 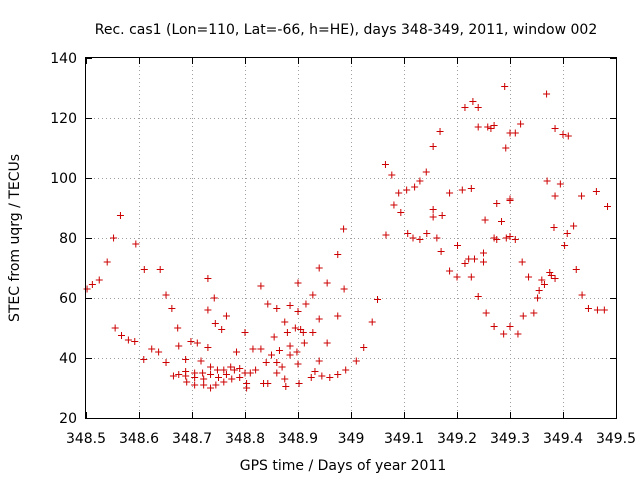 What do you see at coordinates (298, 439) in the screenshot?
I see `x-tick-label: 348.9` at bounding box center [298, 439].